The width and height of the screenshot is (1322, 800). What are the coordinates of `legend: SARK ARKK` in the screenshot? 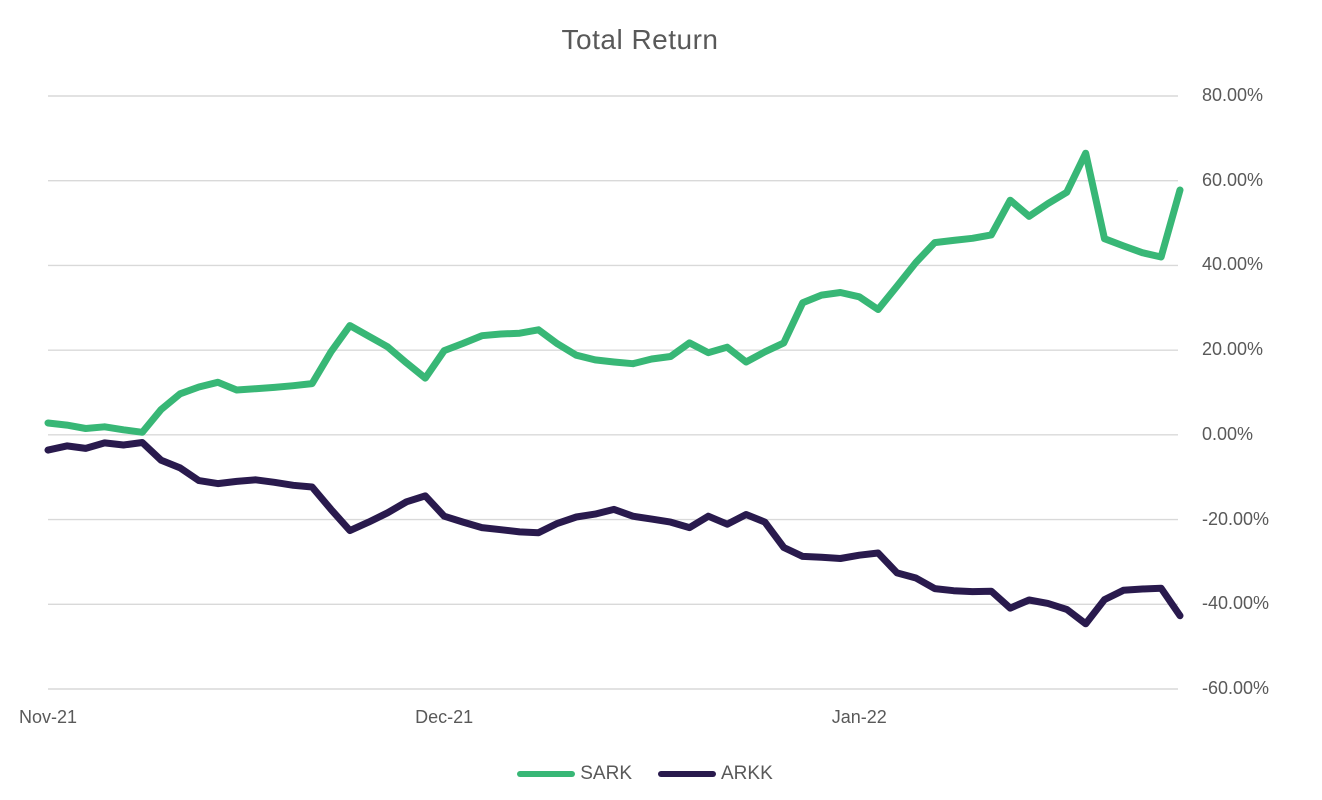 It's located at (645, 774).